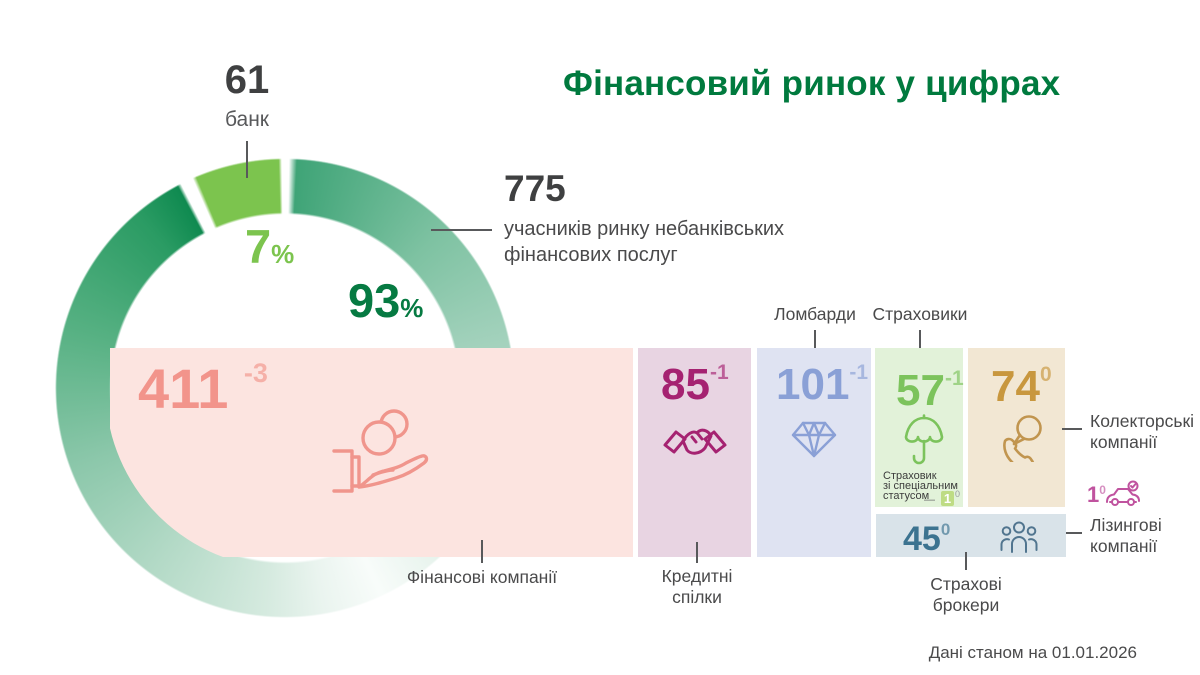 The image size is (1200, 675). Describe the element at coordinates (1124, 546) in the screenshot. I see `leasing-label-line2: компанії` at that location.